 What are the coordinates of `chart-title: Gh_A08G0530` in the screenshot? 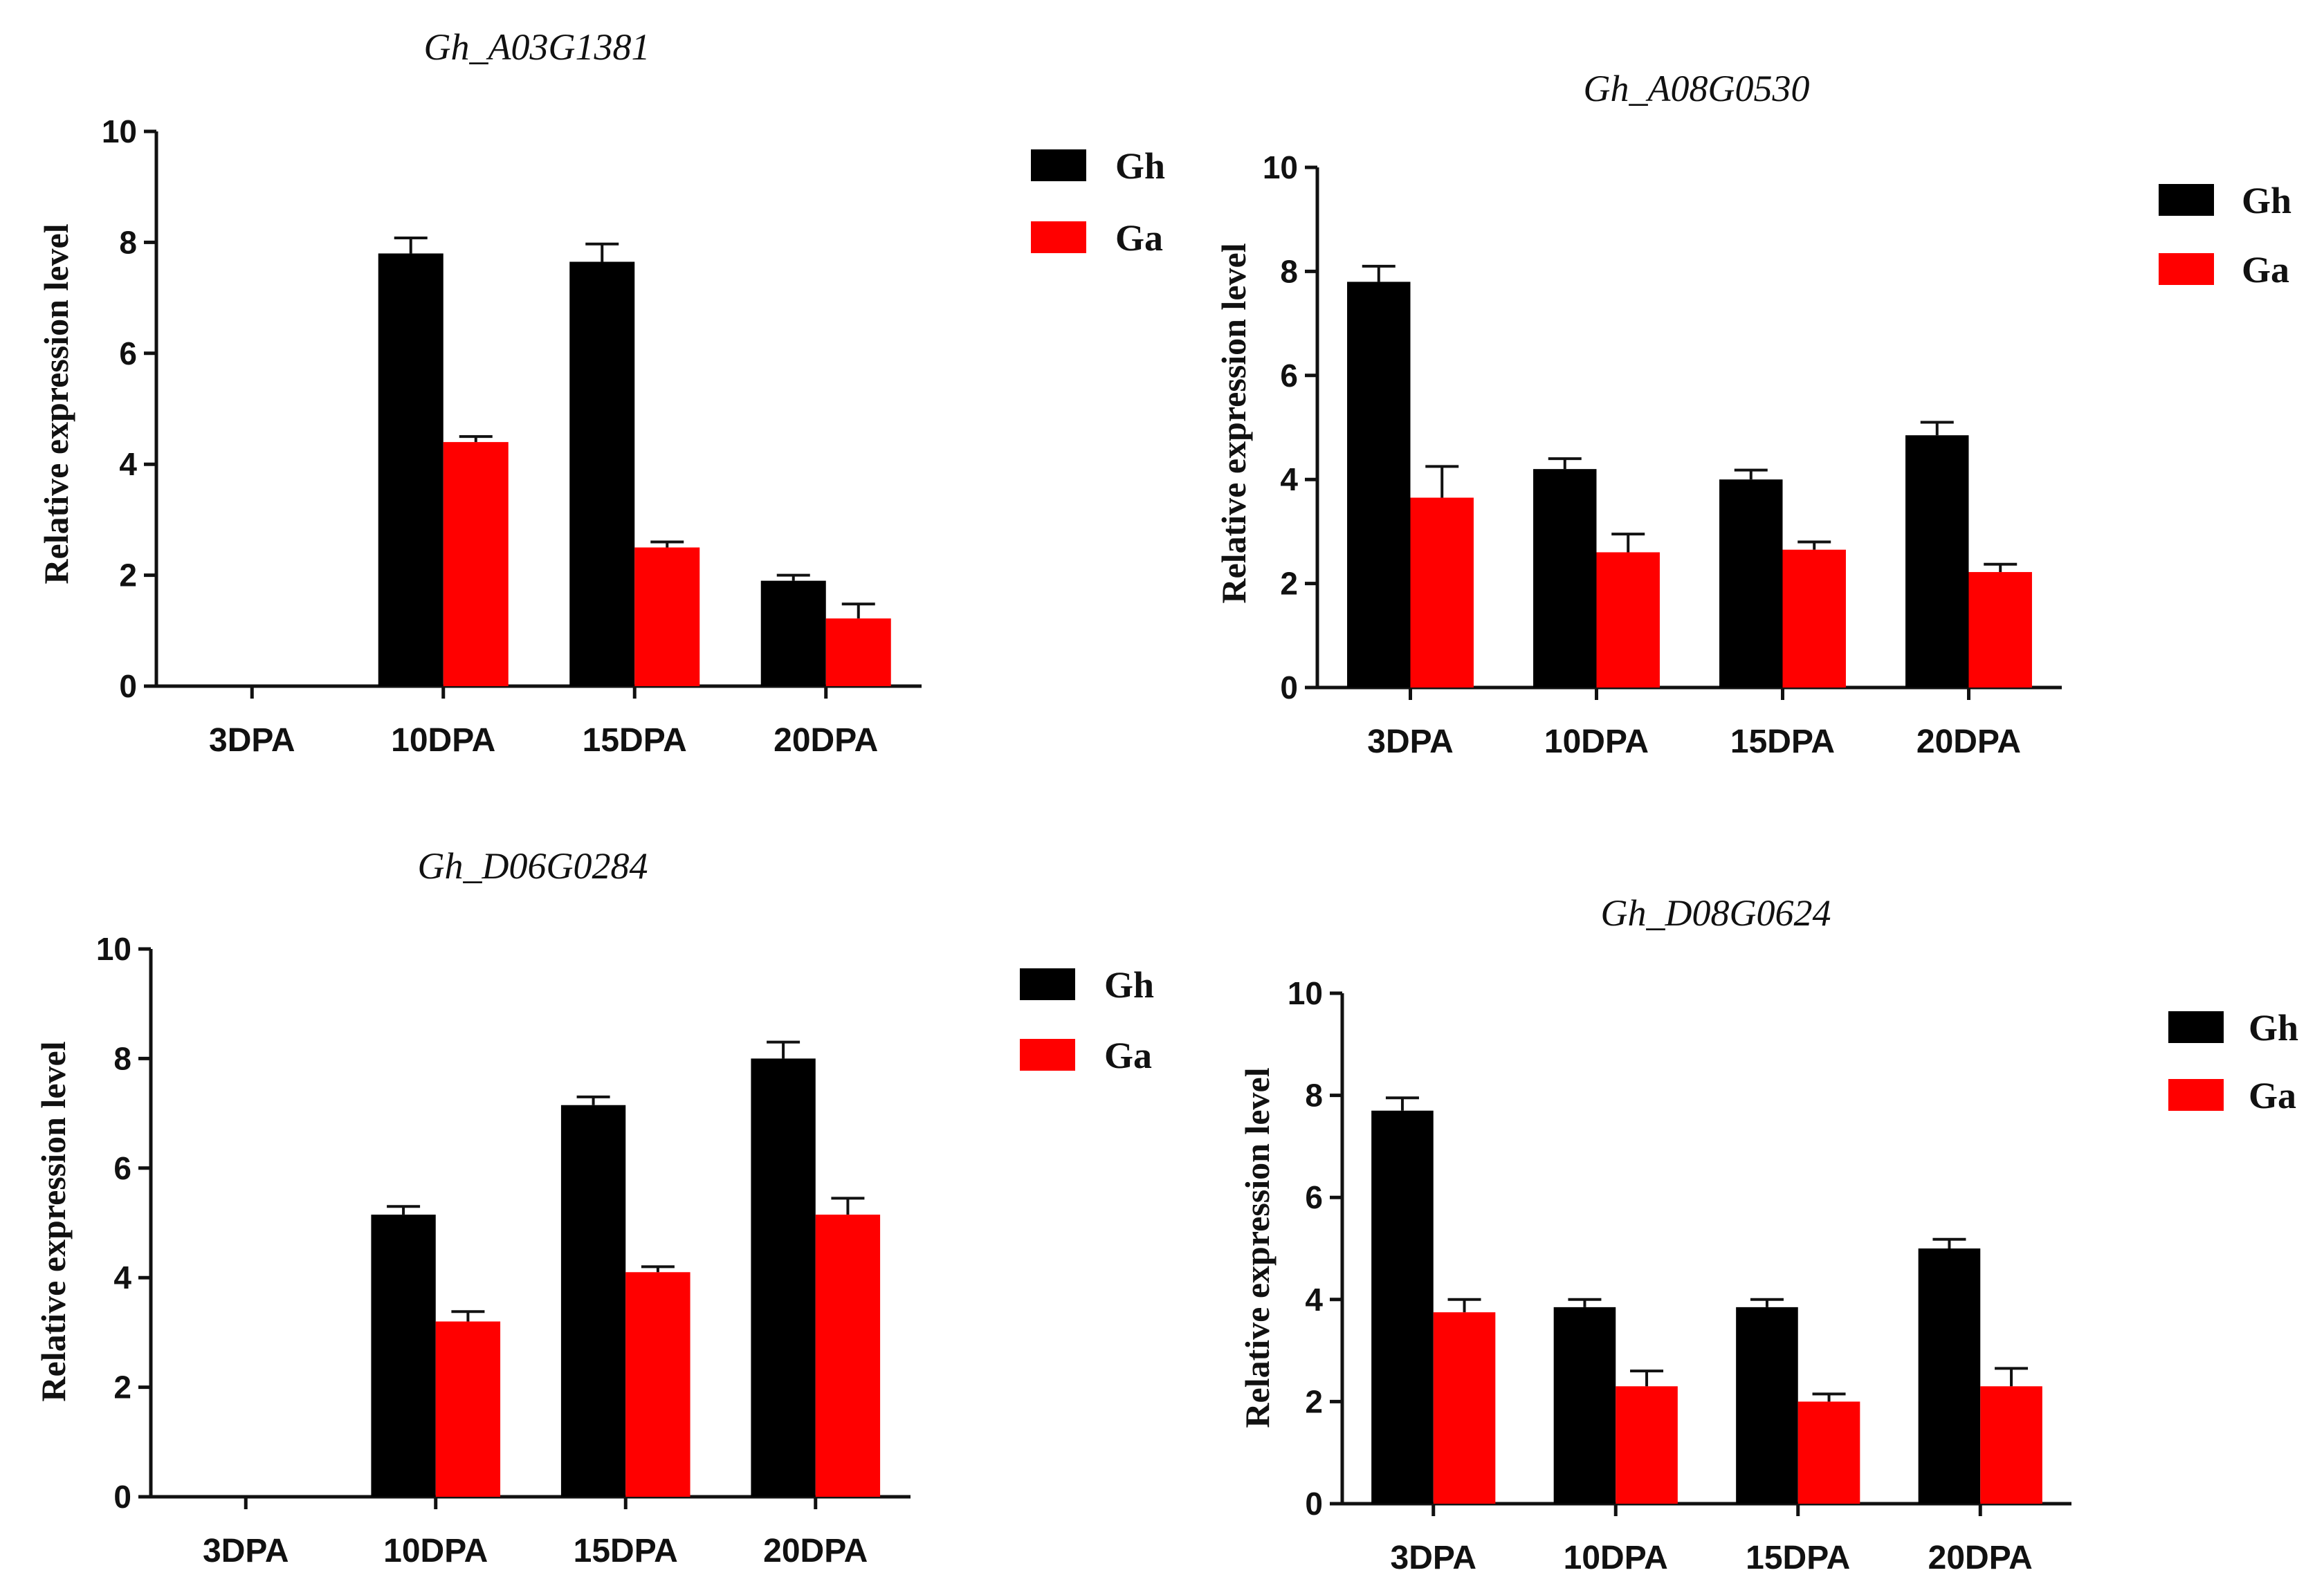 It's located at (1697, 89).